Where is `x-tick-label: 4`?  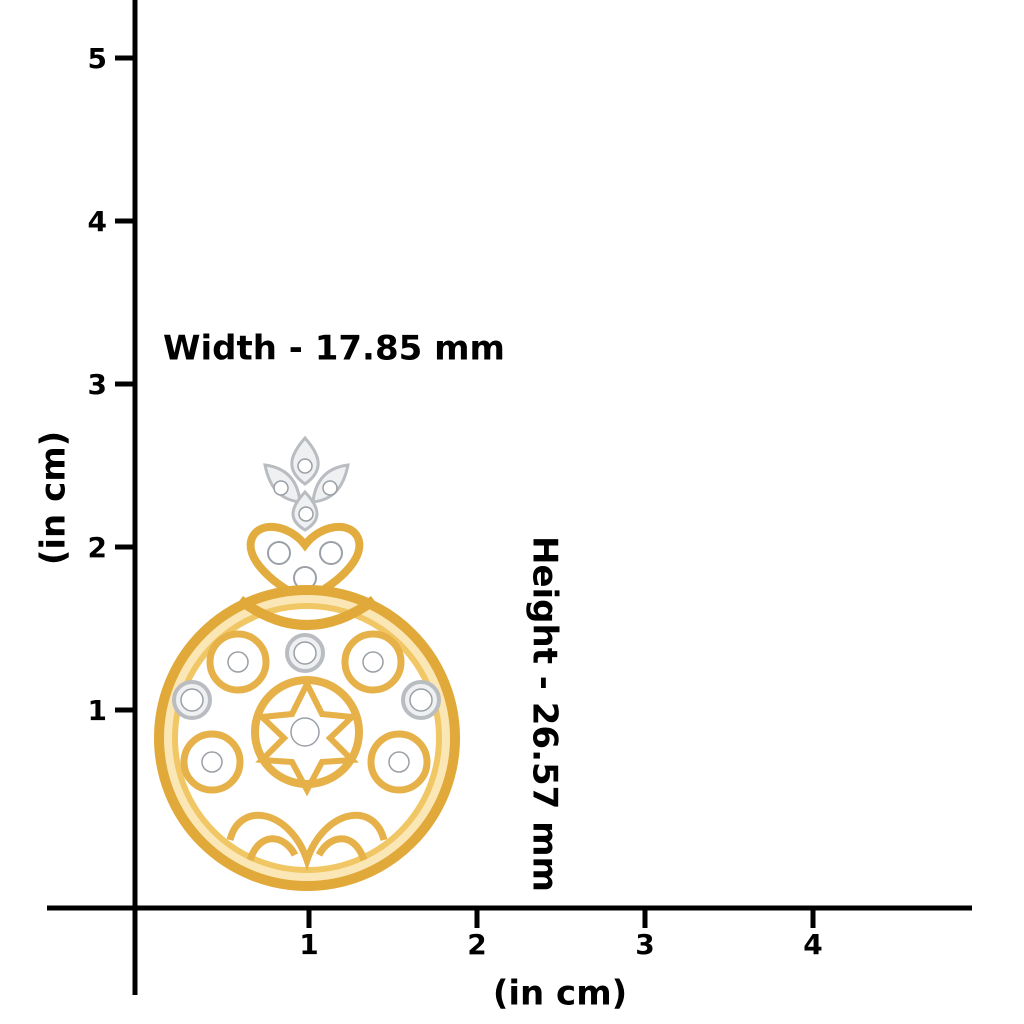 x-tick-label: 4 is located at coordinates (812, 944).